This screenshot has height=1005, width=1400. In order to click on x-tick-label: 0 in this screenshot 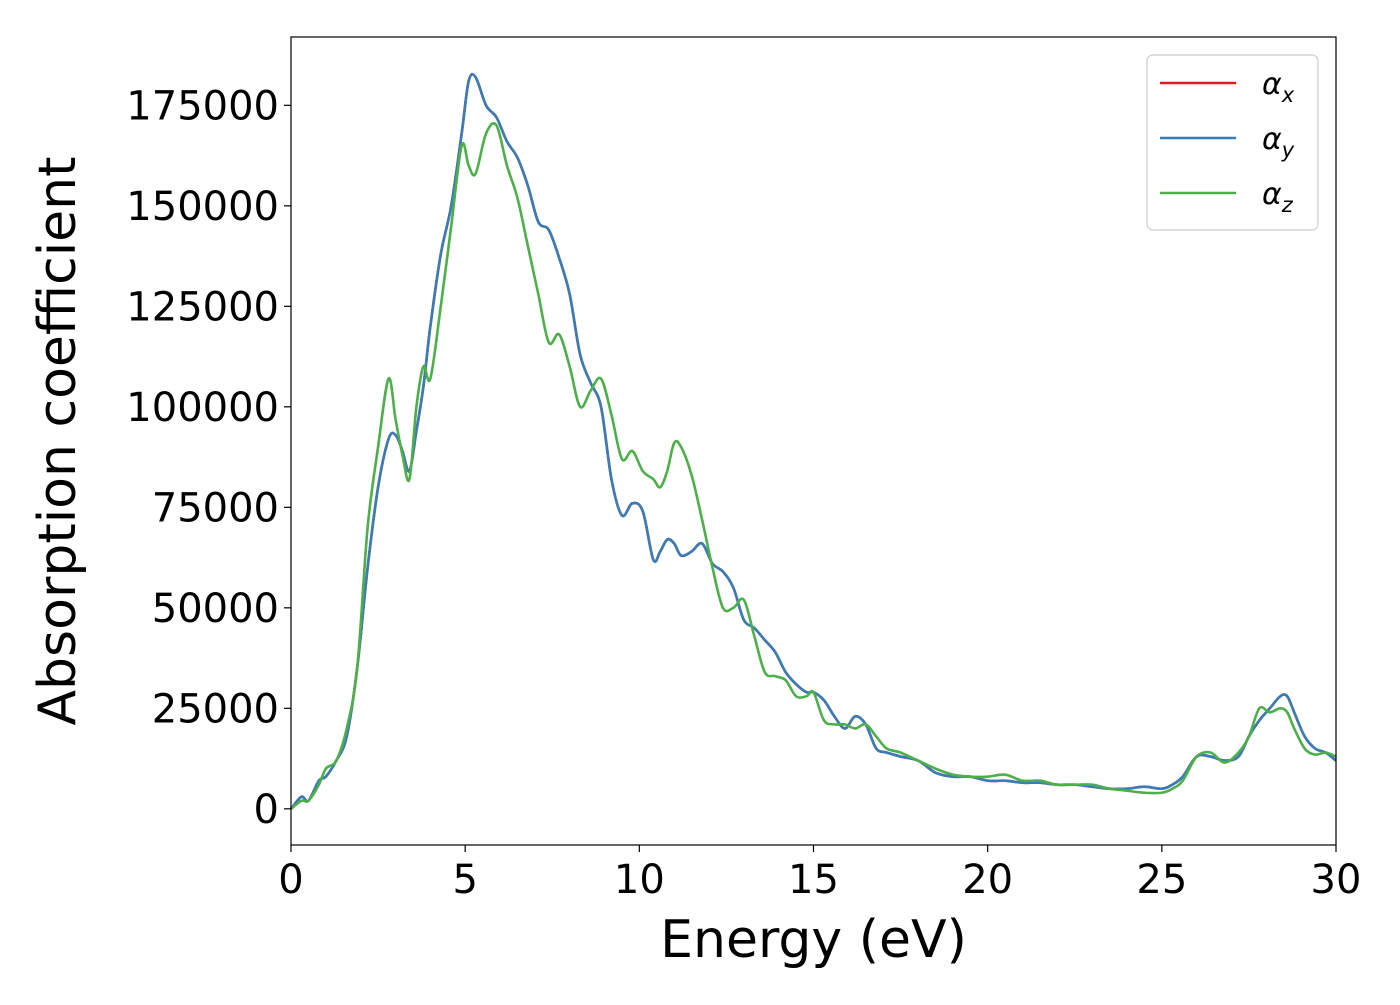, I will do `click(290, 880)`.